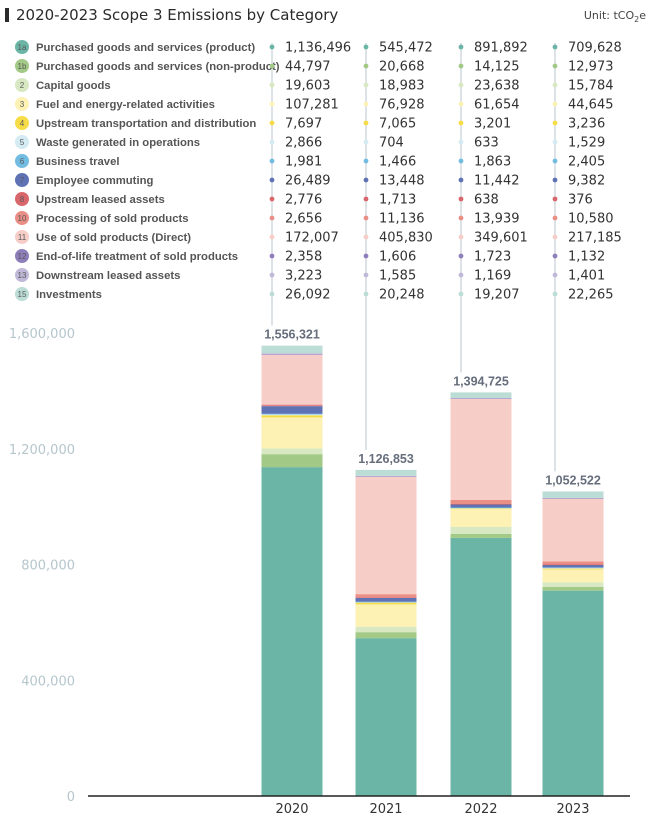 The width and height of the screenshot is (657, 825). Describe the element at coordinates (591, 67) in the screenshot. I see `value-cell: 12,973` at that location.